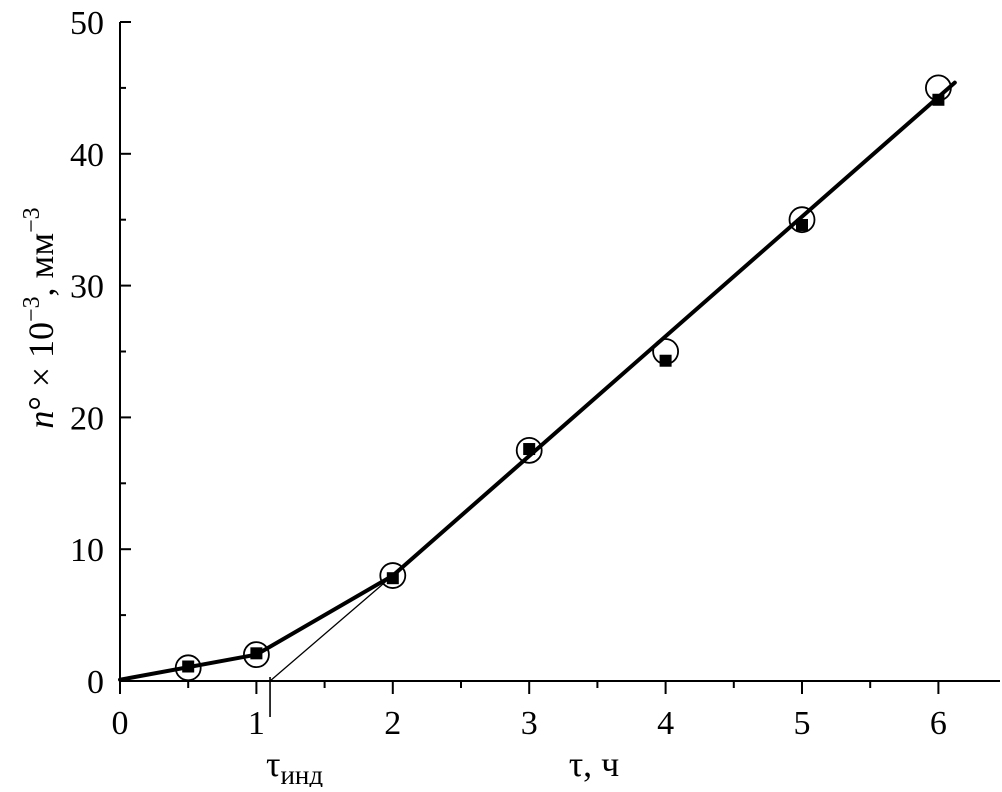 The height and width of the screenshot is (792, 1002). What do you see at coordinates (331, 628) in the screenshot?
I see `tangent-line` at bounding box center [331, 628].